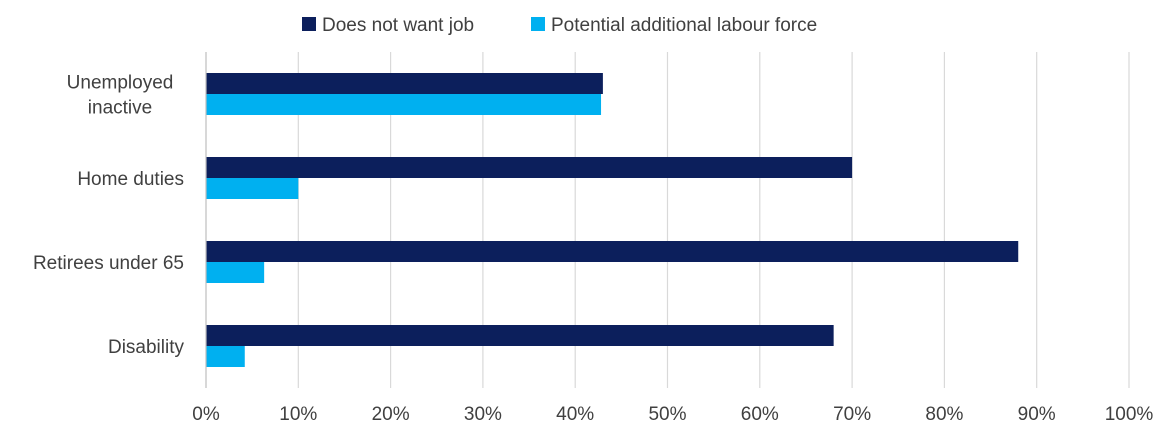 The width and height of the screenshot is (1159, 428). What do you see at coordinates (146, 347) in the screenshot?
I see `category-label: Disability` at bounding box center [146, 347].